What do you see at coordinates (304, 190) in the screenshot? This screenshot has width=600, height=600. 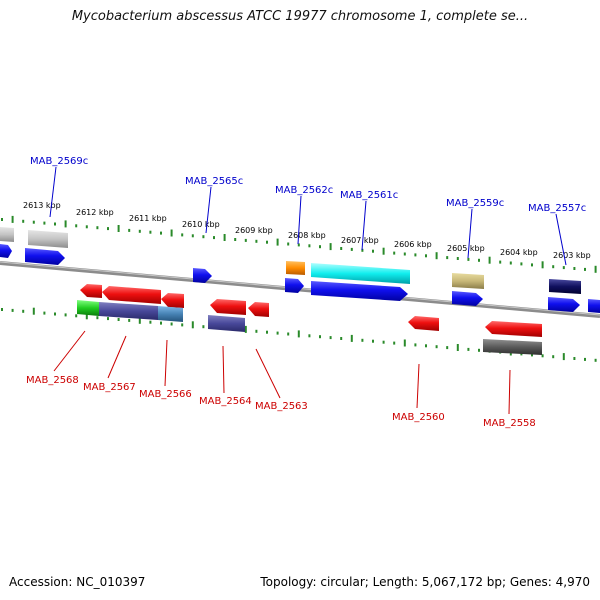 I see `gene-label-forward: MAB_2562c` at bounding box center [304, 190].